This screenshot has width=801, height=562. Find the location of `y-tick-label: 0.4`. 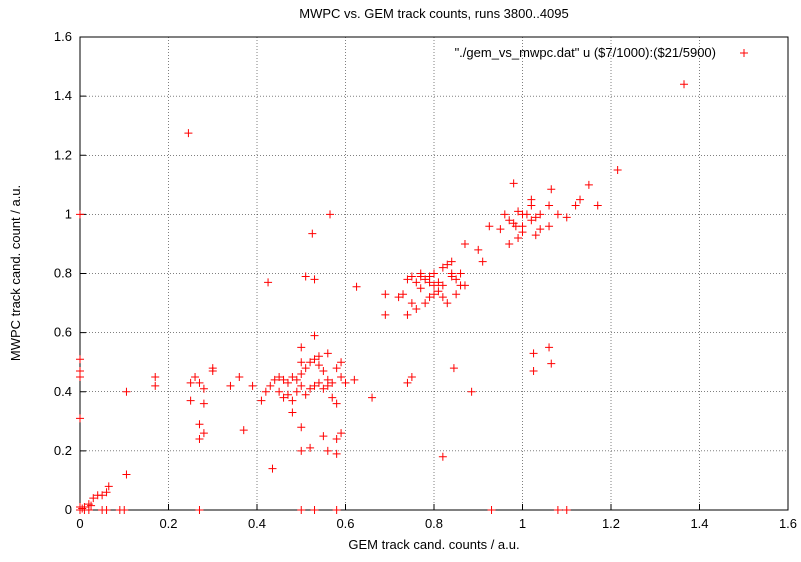

y-tick-label: 0.4 is located at coordinates (63, 391).